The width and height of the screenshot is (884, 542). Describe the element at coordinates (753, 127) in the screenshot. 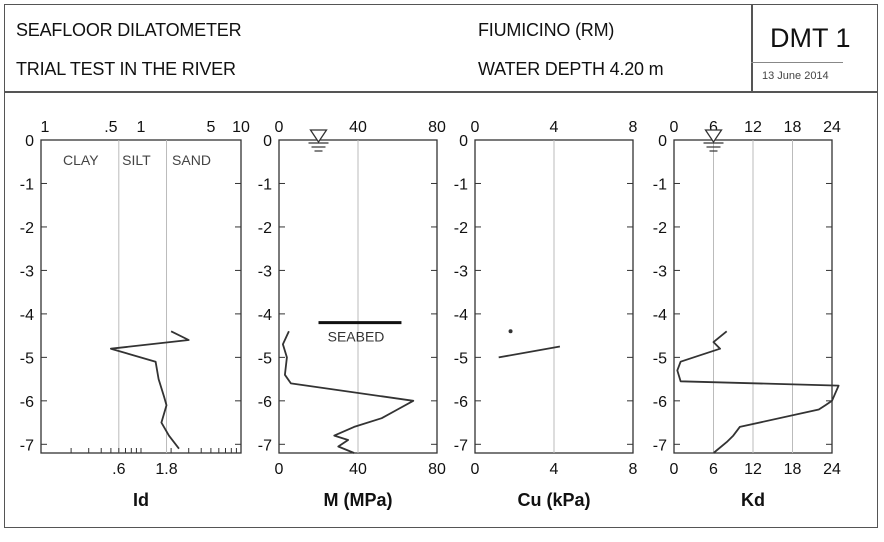

I see `top-tick-label: 12` at that location.